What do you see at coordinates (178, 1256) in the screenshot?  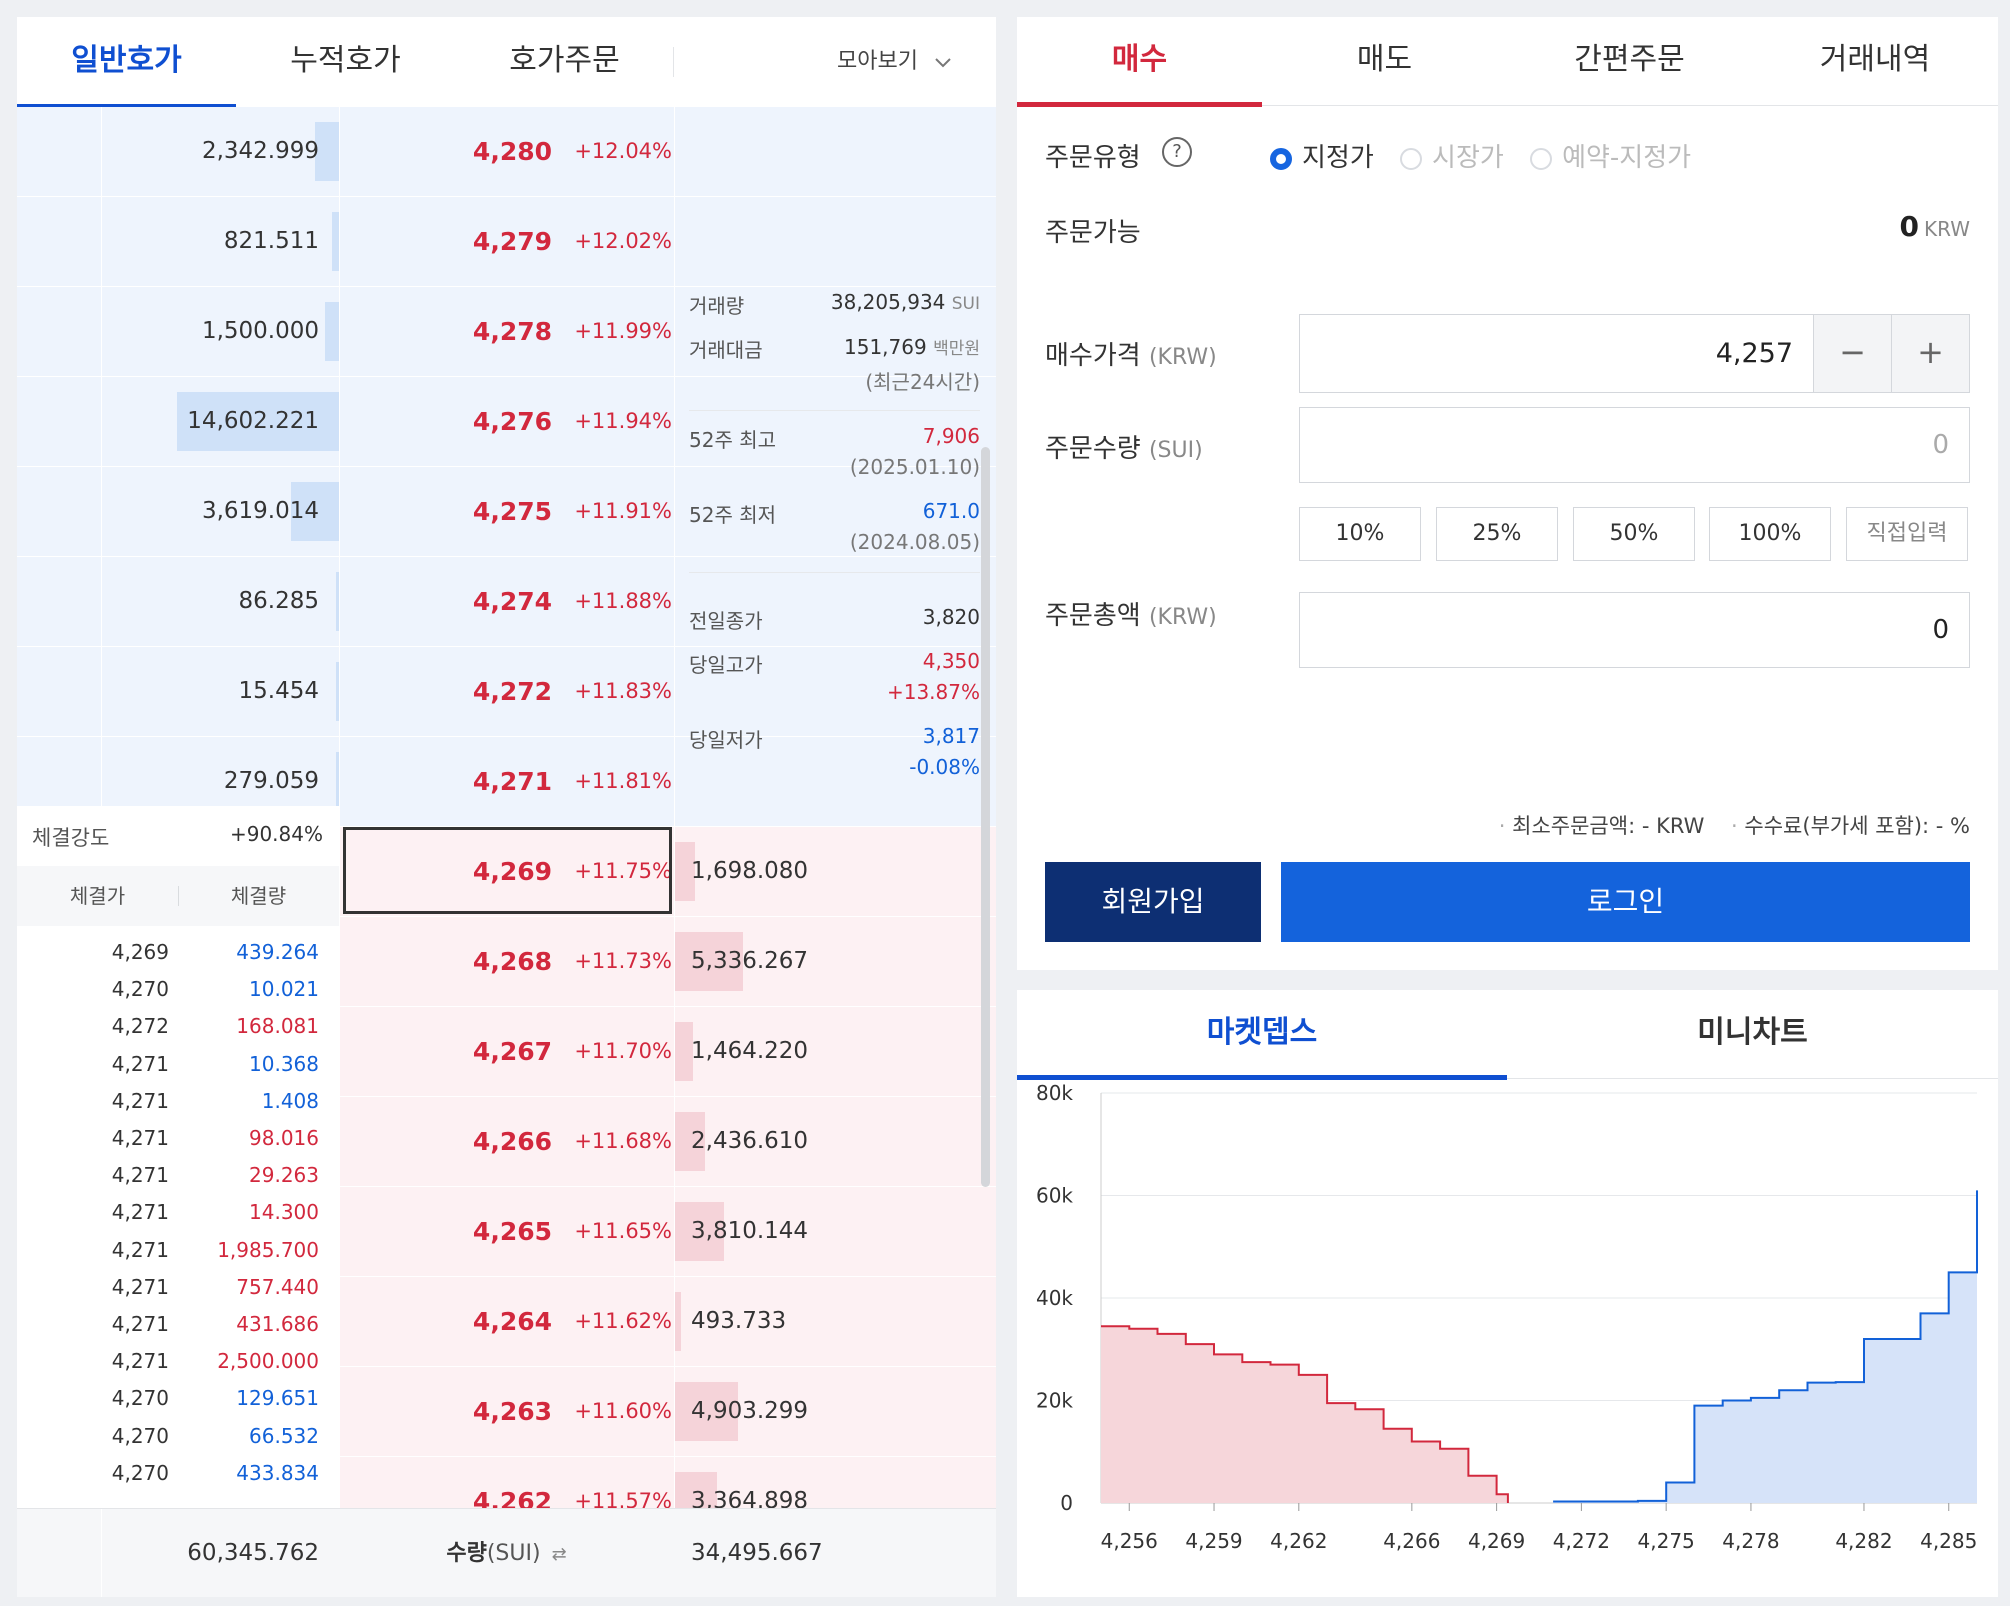 I see `trade-row: 4,271 1,985.700` at bounding box center [178, 1256].